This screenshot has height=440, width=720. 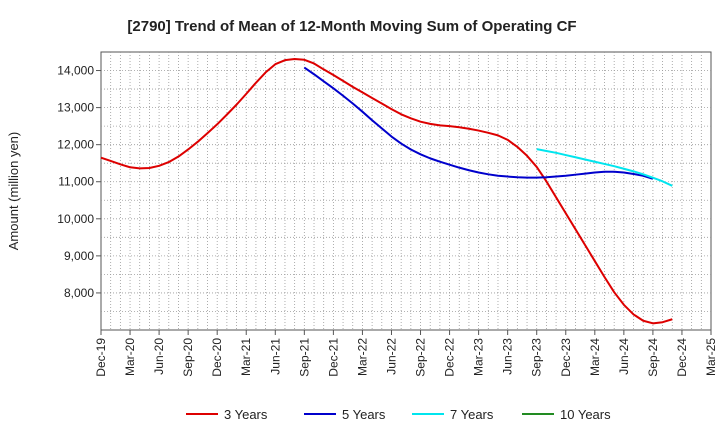 I want to click on x-tick-label: Mar-24, so click(x=595, y=357).